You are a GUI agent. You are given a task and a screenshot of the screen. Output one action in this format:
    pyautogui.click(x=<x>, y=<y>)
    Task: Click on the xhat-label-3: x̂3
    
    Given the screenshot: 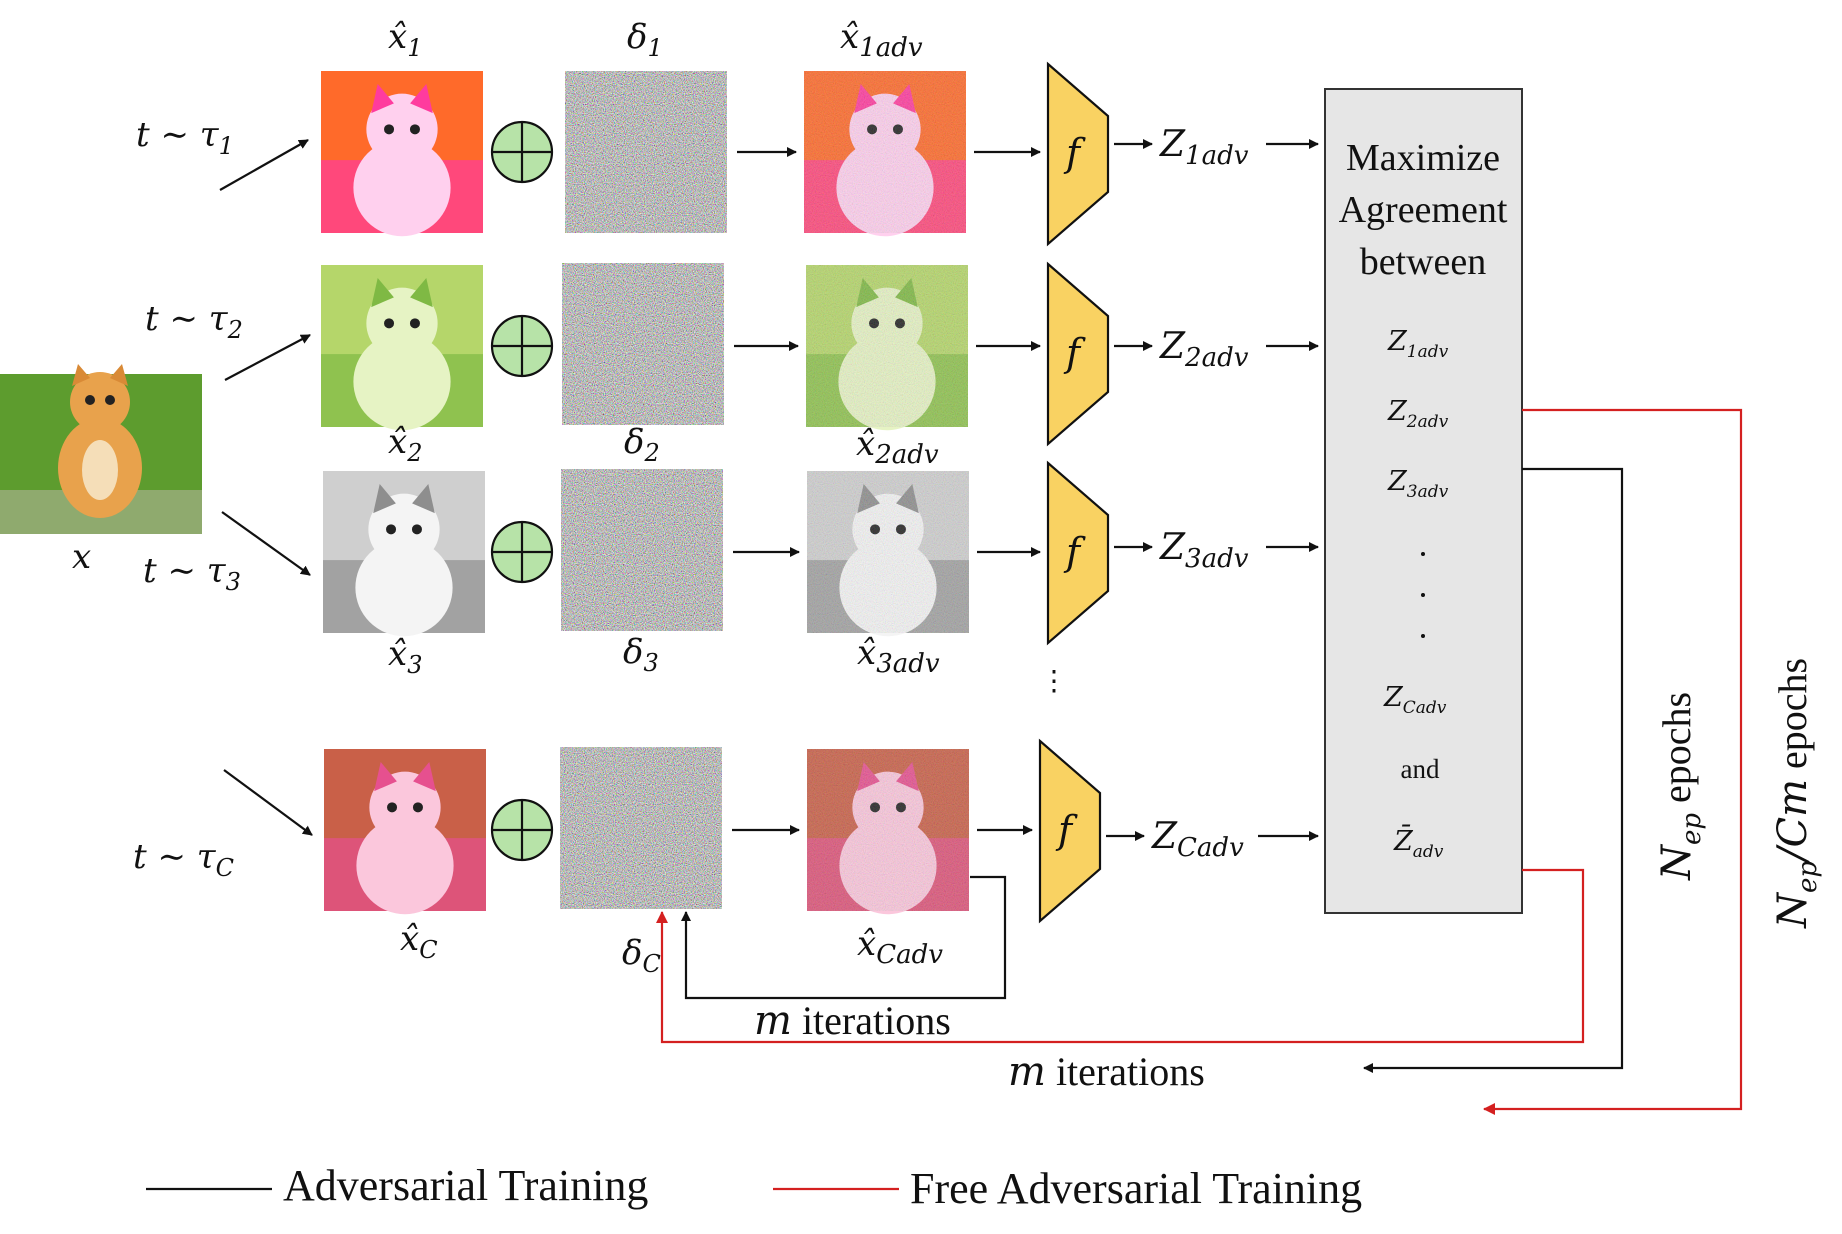 What is the action you would take?
    pyautogui.click(x=405, y=656)
    